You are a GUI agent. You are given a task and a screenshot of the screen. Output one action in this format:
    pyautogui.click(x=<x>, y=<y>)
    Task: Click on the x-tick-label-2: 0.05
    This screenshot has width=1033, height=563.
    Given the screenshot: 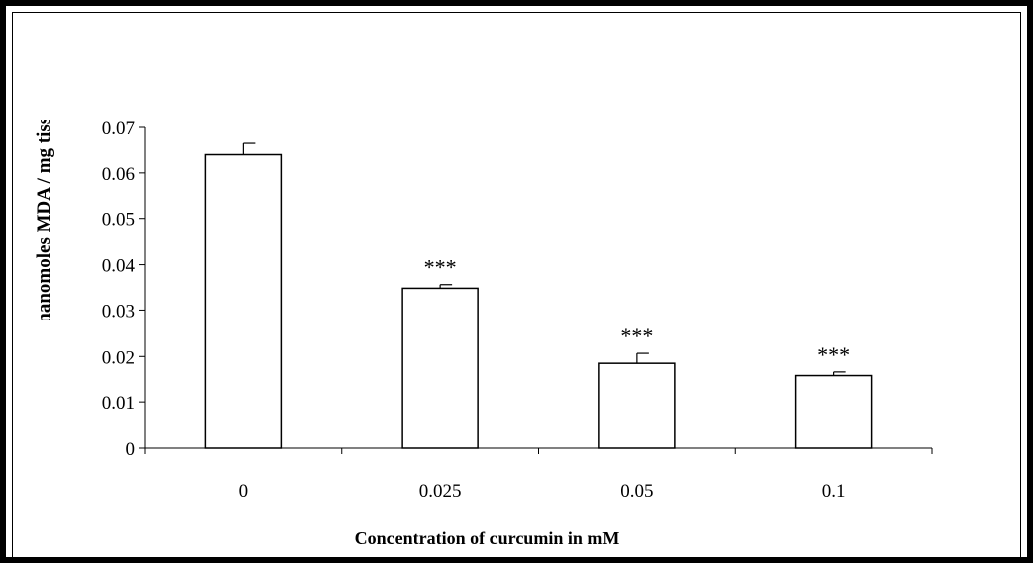 What is the action you would take?
    pyautogui.click(x=636, y=491)
    